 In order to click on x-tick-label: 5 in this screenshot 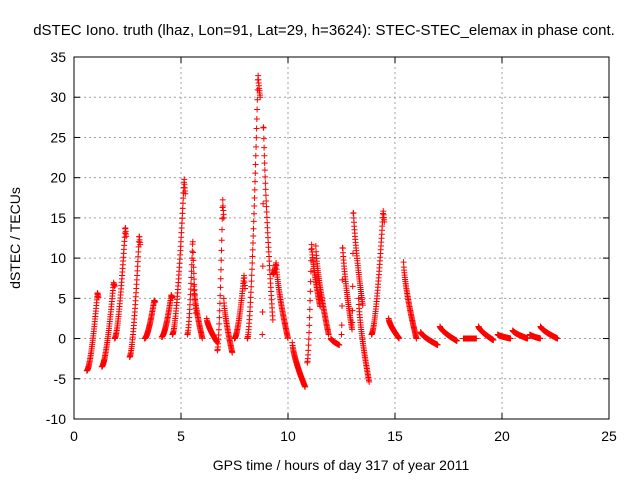, I will do `click(181, 436)`.